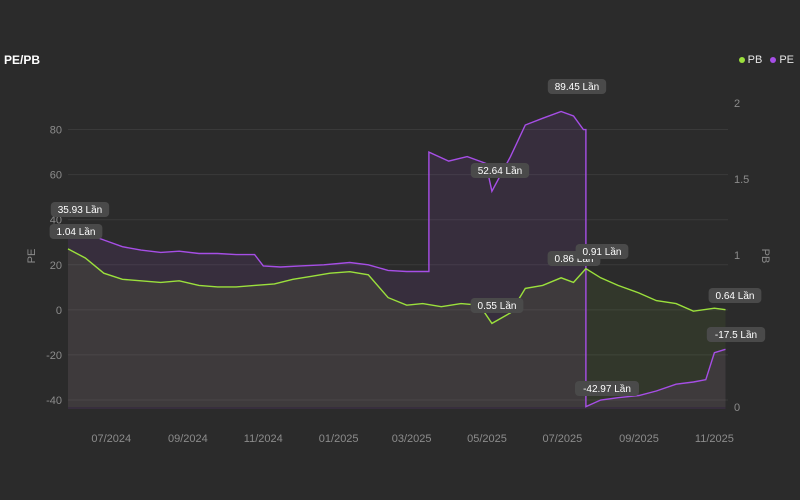  I want to click on y-right-tick-label: 0, so click(737, 408).